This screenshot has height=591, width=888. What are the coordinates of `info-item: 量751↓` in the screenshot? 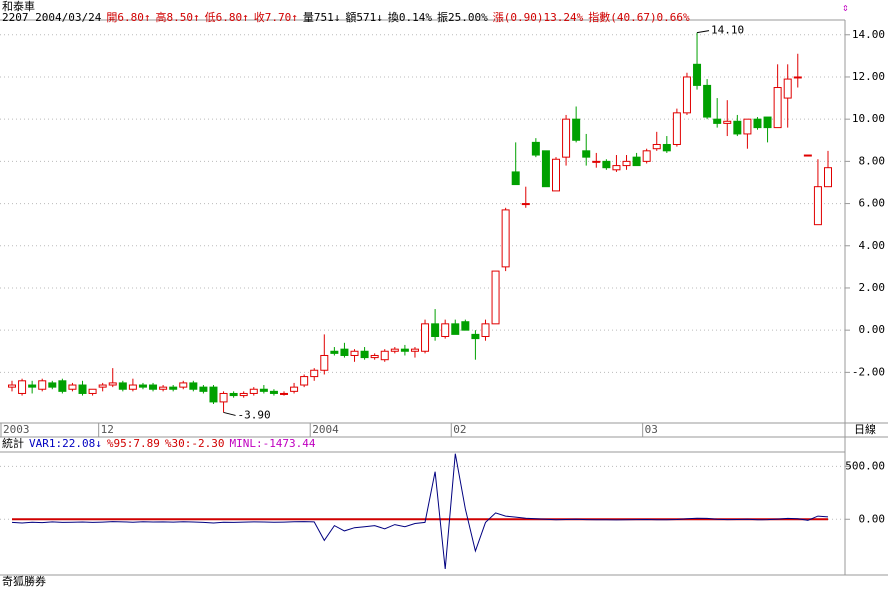 It's located at (322, 17).